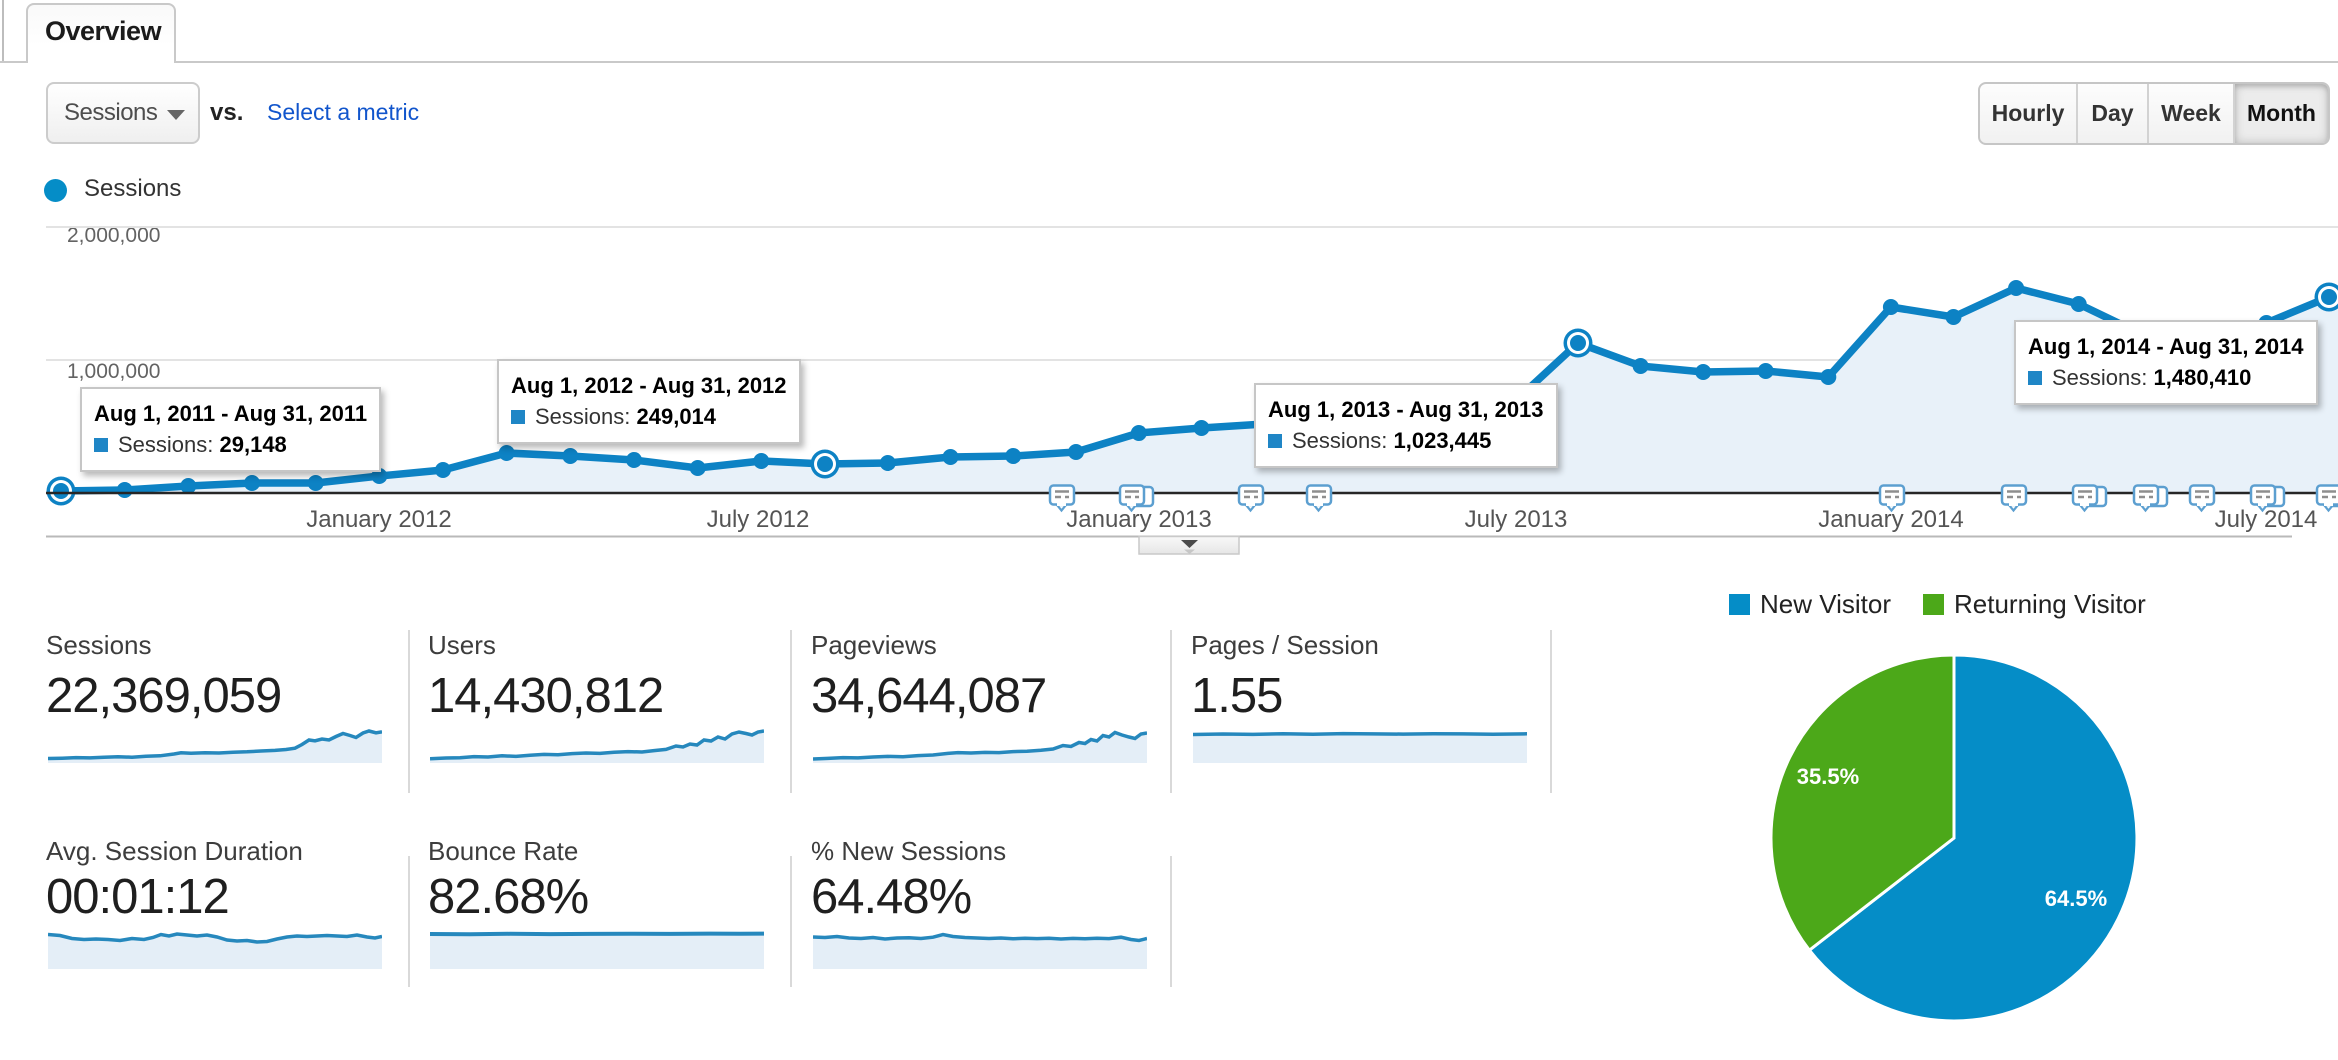 This screenshot has width=2338, height=1060. What do you see at coordinates (378, 519) in the screenshot?
I see `svg-text: January 2012` at bounding box center [378, 519].